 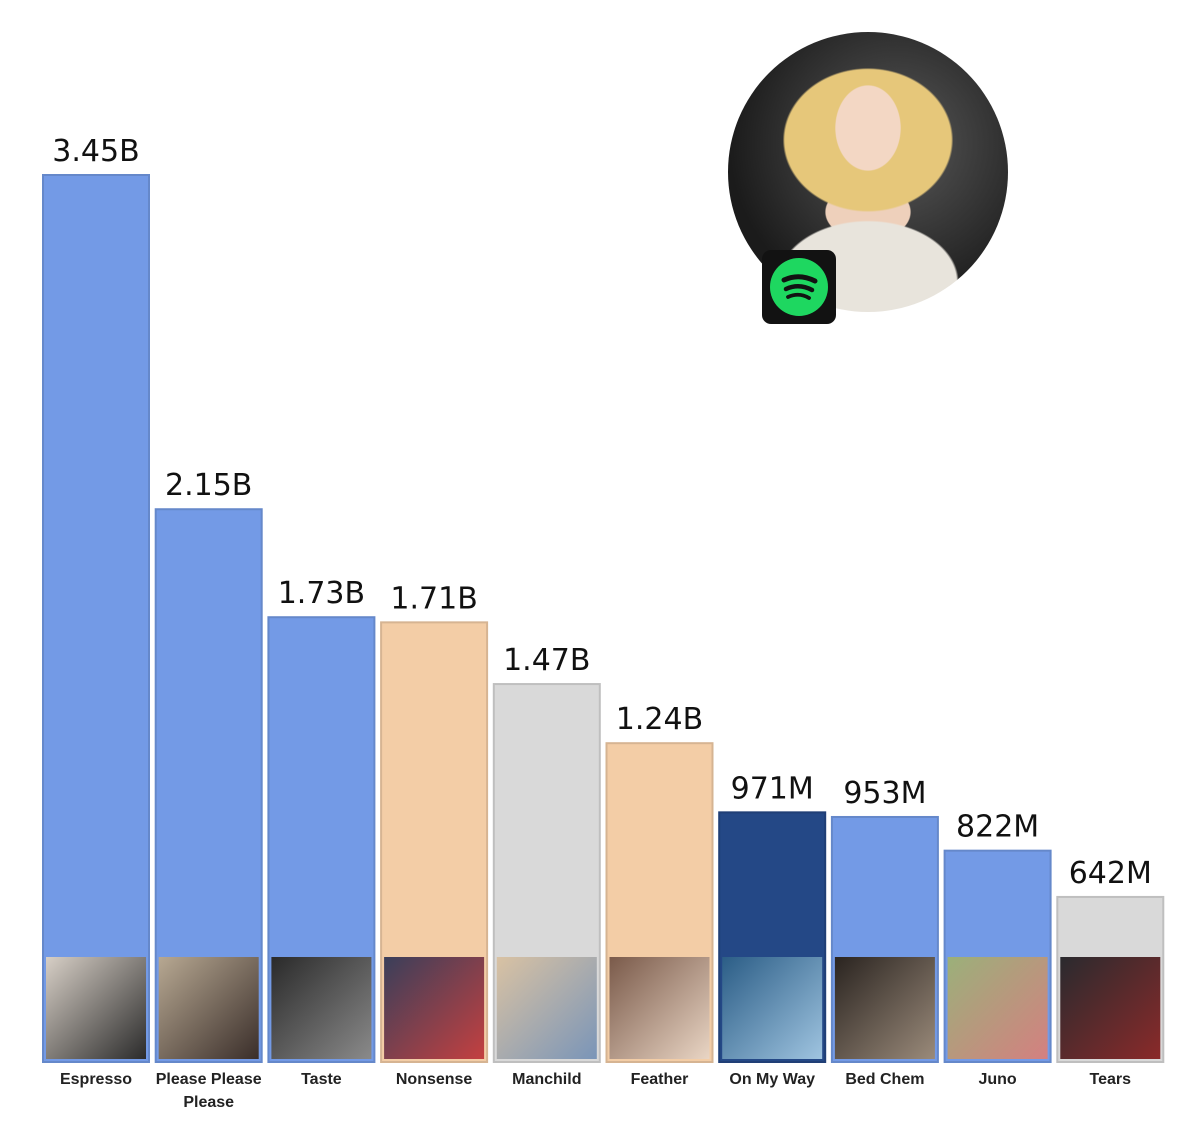 I want to click on category-label-tears: Tears, so click(x=1111, y=1079).